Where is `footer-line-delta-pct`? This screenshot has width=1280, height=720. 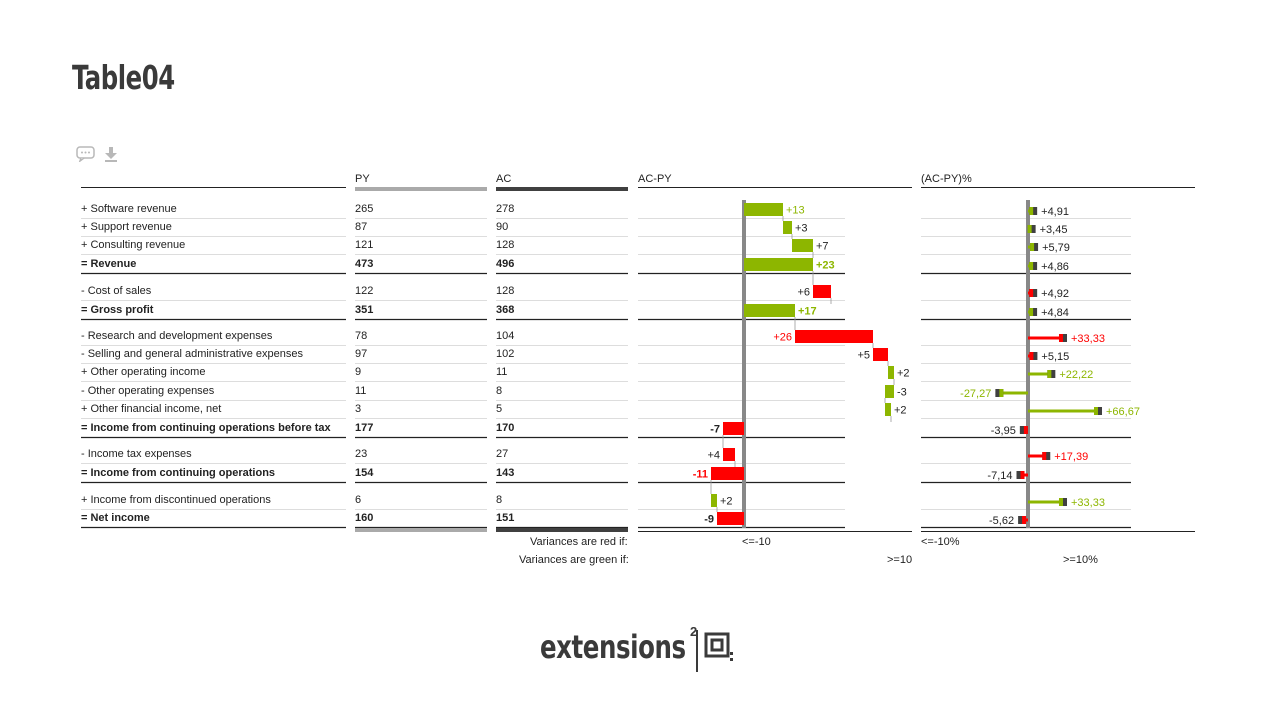 footer-line-delta-pct is located at coordinates (1058, 531).